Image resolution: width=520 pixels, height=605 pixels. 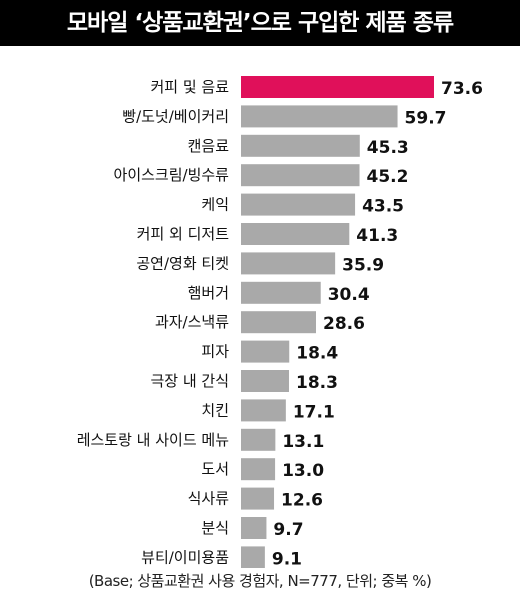 What do you see at coordinates (287, 558) in the screenshot?
I see `value-label: 9.1` at bounding box center [287, 558].